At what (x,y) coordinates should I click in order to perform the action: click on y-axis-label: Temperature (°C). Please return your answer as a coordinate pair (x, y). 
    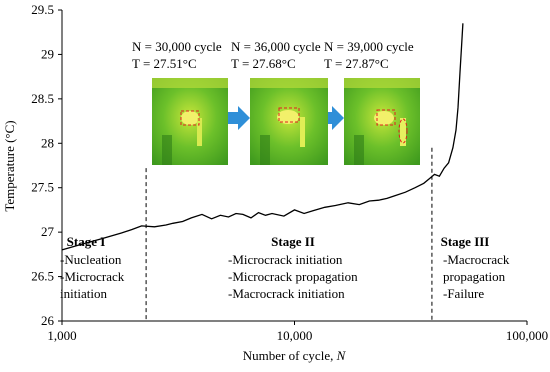
    Looking at the image, I should click on (9, 165).